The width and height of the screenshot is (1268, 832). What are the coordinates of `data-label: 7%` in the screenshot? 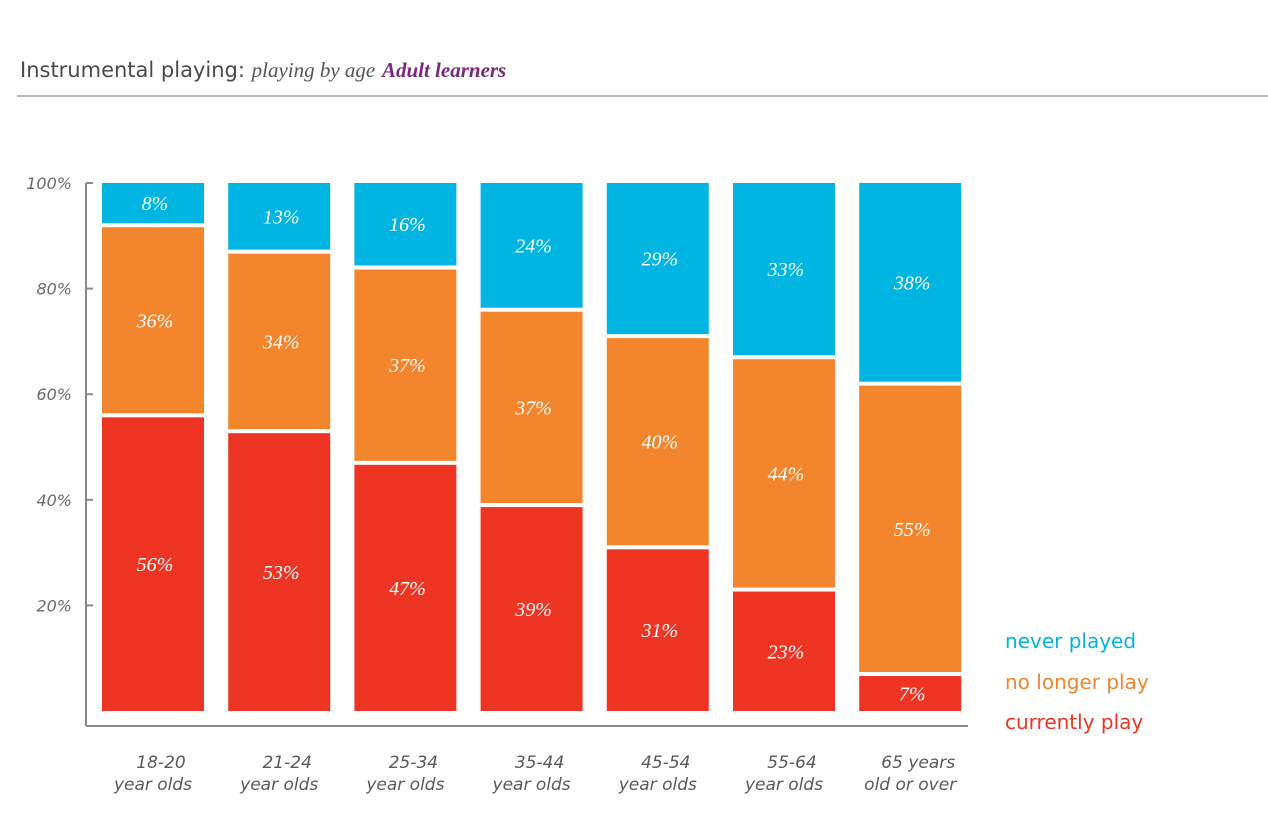 It's located at (912, 695).